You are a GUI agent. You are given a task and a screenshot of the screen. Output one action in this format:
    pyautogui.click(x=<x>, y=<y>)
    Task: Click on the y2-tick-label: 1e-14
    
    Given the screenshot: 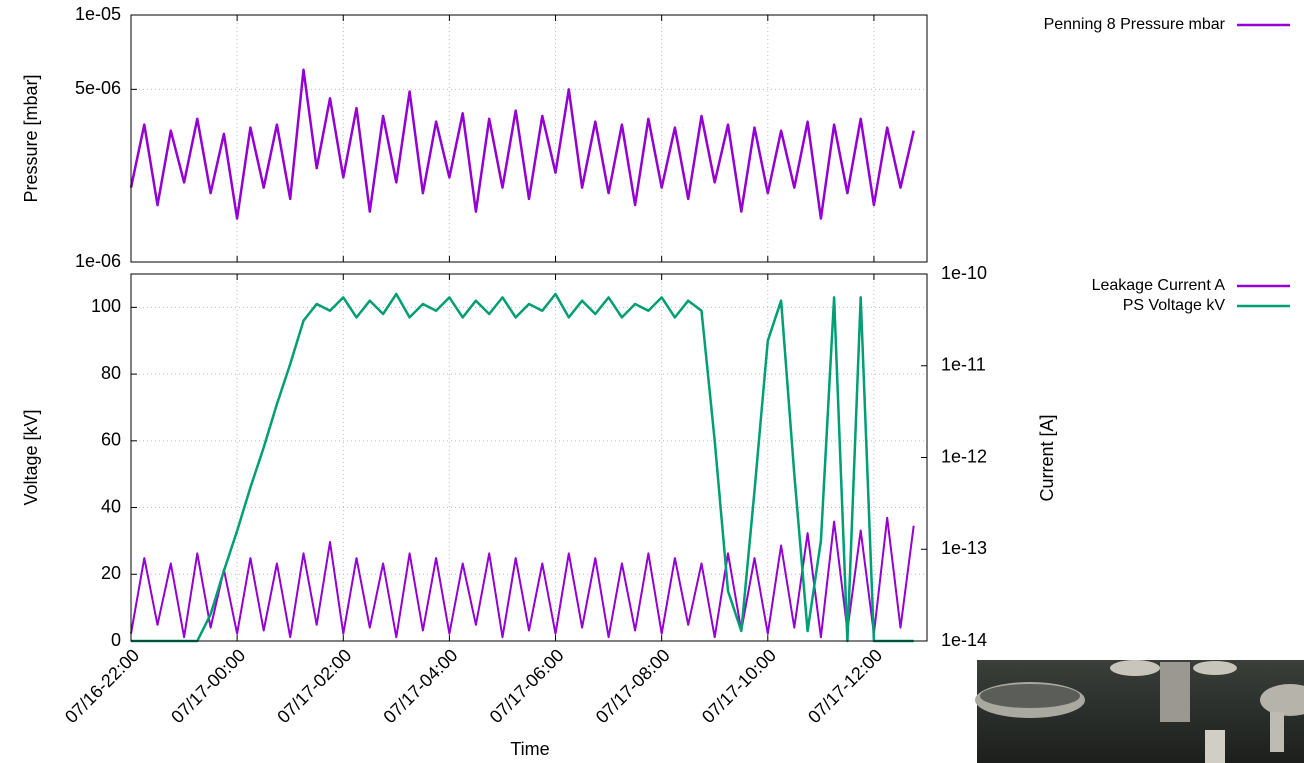 What is the action you would take?
    pyautogui.click(x=964, y=640)
    